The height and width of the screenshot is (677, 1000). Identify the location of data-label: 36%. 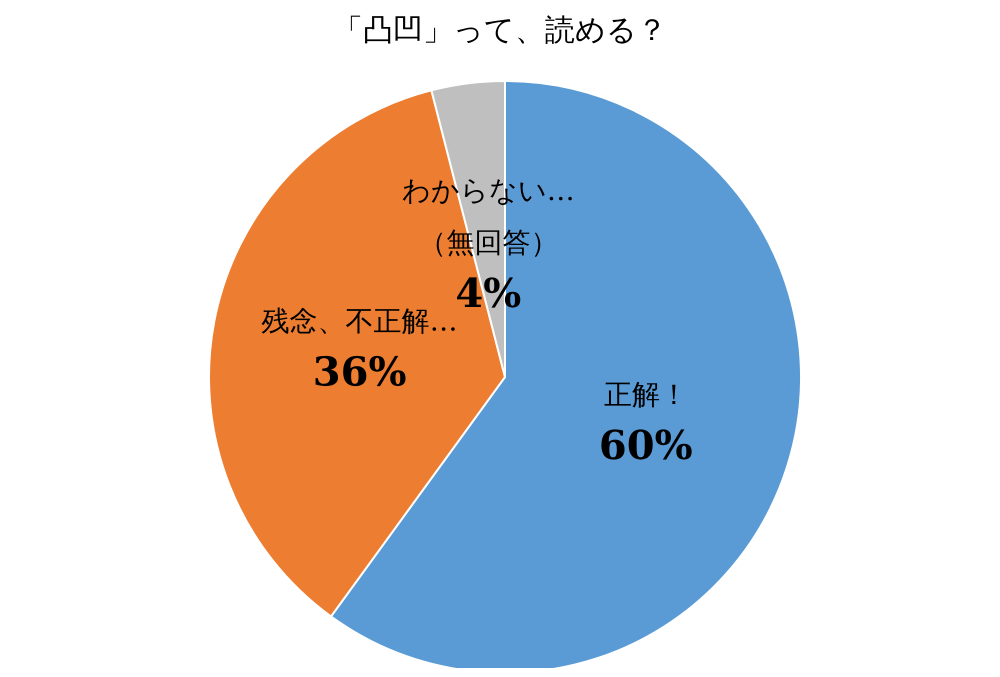
(359, 372).